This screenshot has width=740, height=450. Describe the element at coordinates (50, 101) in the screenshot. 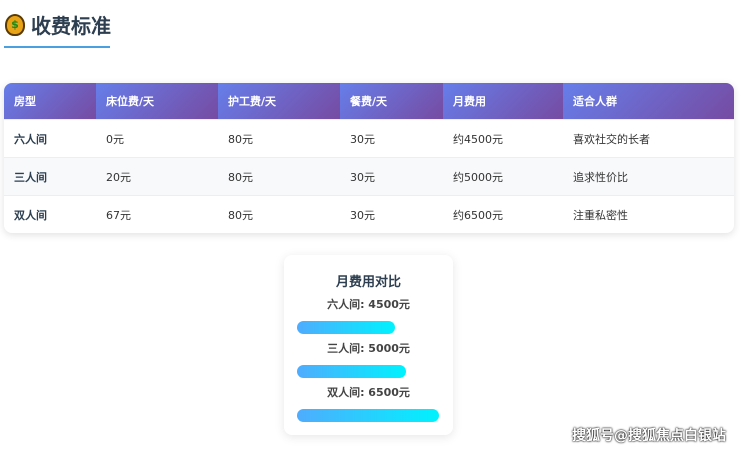

I see `column-header: 房型` at that location.